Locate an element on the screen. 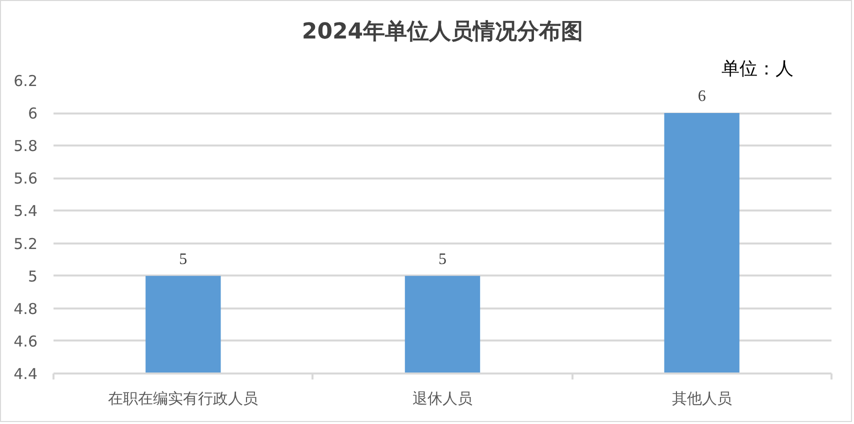 This screenshot has height=424, width=854. x-tick-label: 在职在编实有行政人员 is located at coordinates (183, 399).